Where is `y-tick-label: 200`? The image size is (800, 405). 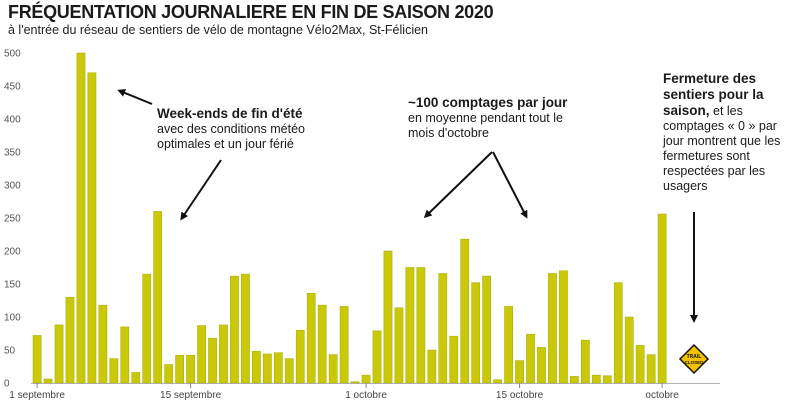 y-tick-label: 200 is located at coordinates (12, 252).